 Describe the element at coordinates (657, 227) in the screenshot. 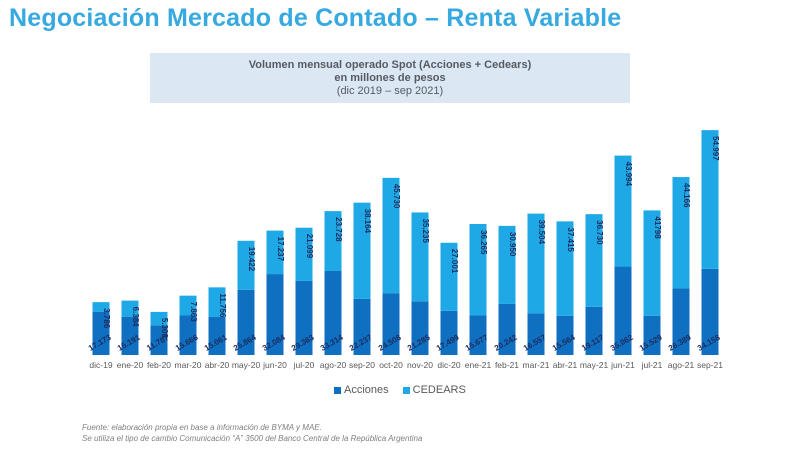

I see `label-cedears-jul-21: 41798` at that location.